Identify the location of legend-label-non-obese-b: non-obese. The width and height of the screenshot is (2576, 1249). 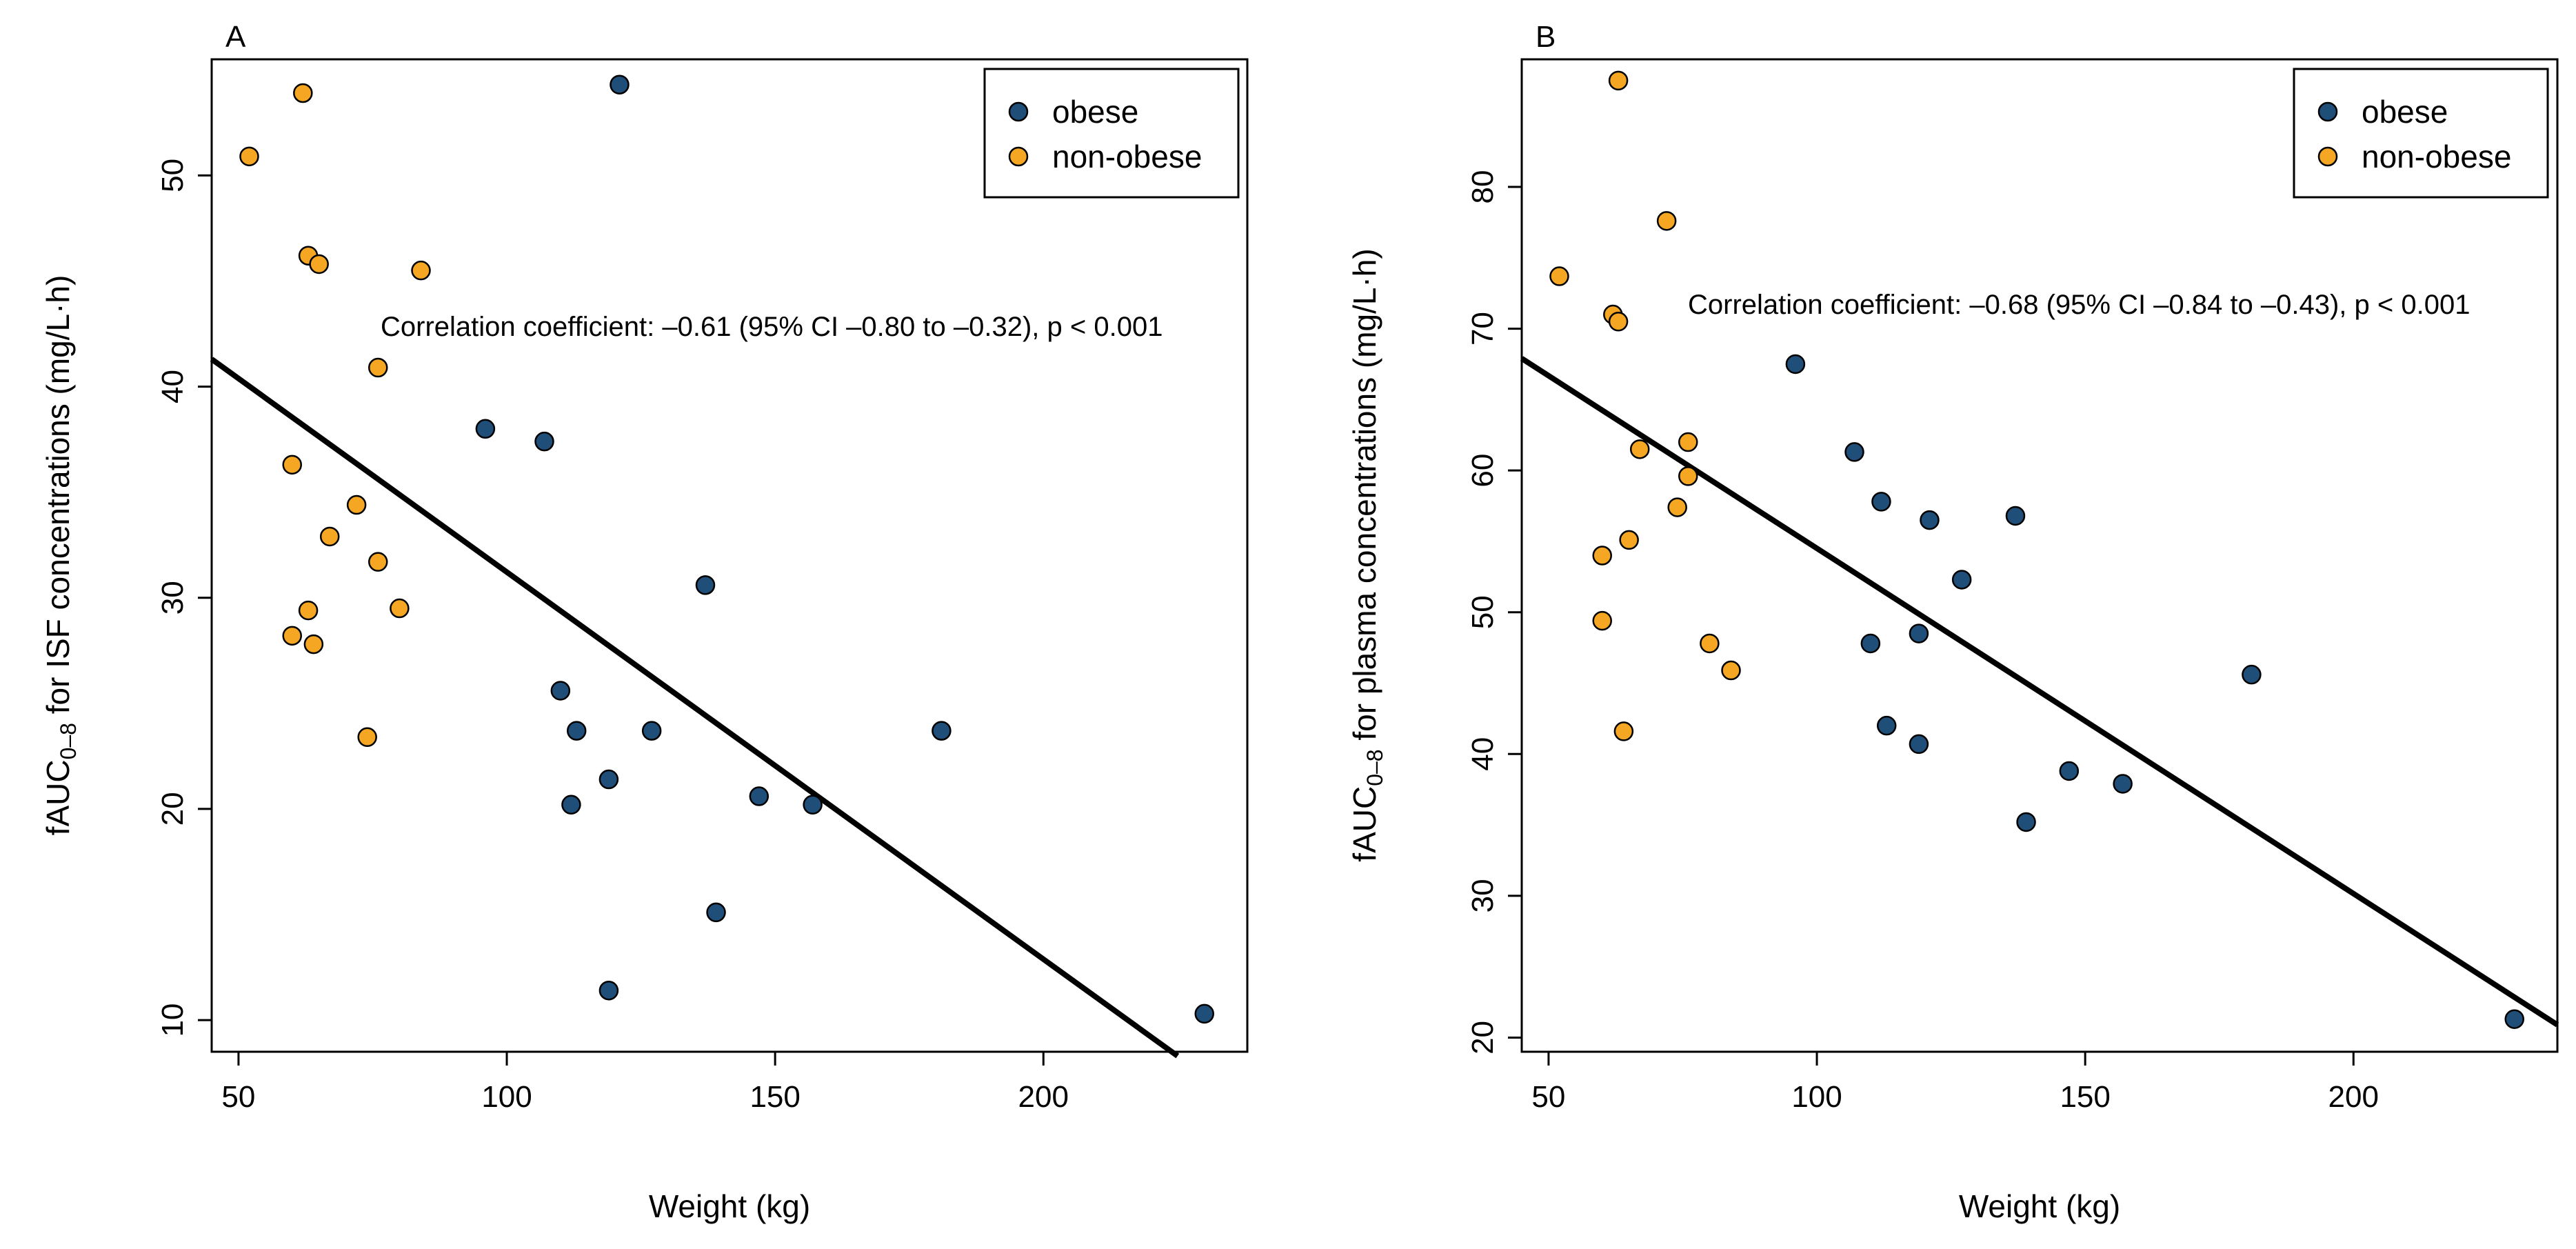
(2436, 157).